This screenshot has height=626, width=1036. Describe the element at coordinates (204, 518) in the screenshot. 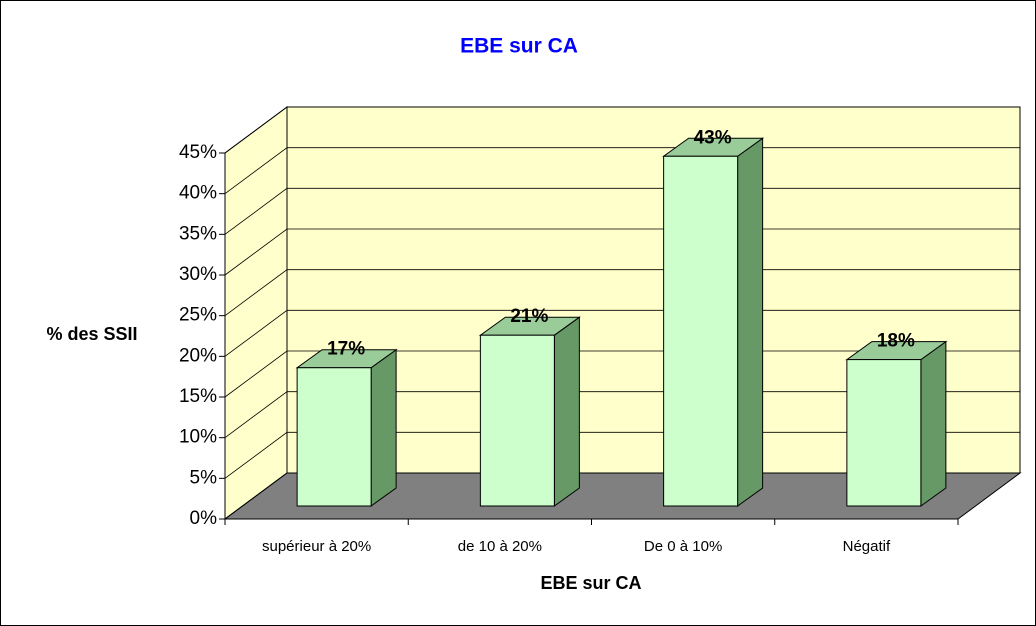

I see `y-tick-label: 0%` at that location.